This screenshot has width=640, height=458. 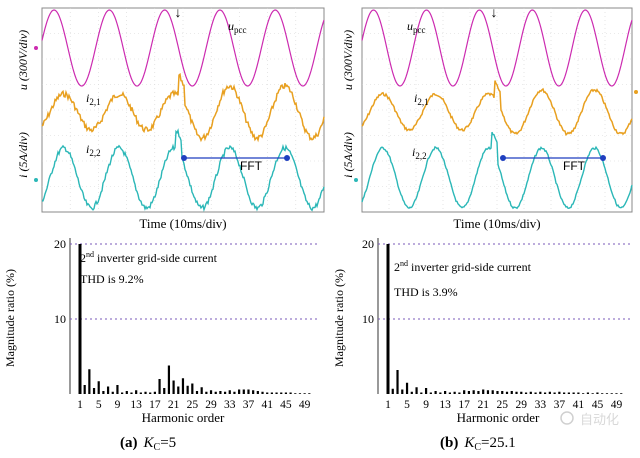 What do you see at coordinates (93, 150) in the screenshot?
I see `trace-label-i2: i2,2` at bounding box center [93, 150].